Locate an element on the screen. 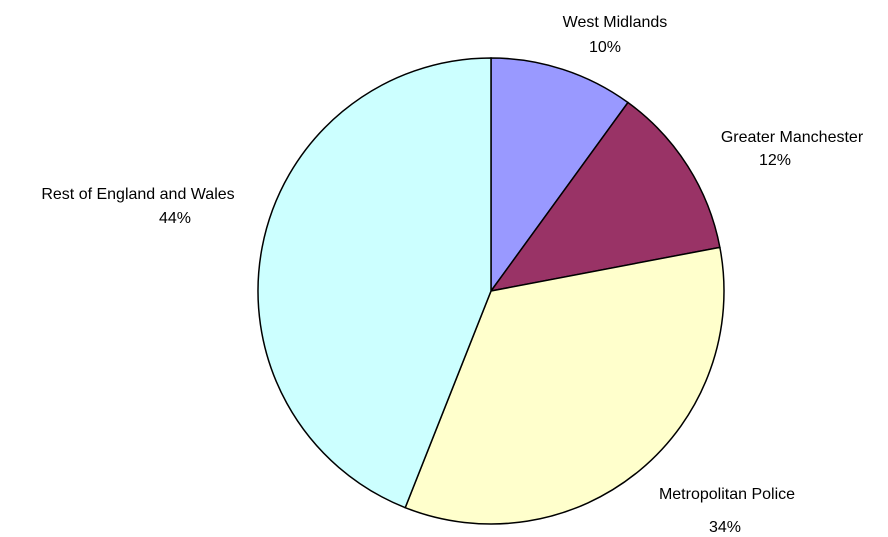 This screenshot has width=888, height=537. slice-label: Rest of England and Wales is located at coordinates (137, 194).